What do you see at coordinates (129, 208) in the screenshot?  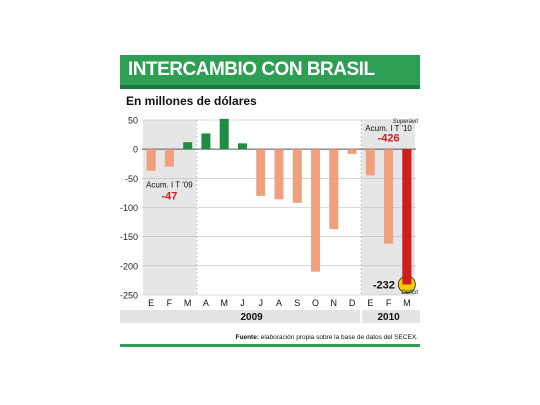 I see `y-tick-label: -100` at bounding box center [129, 208].